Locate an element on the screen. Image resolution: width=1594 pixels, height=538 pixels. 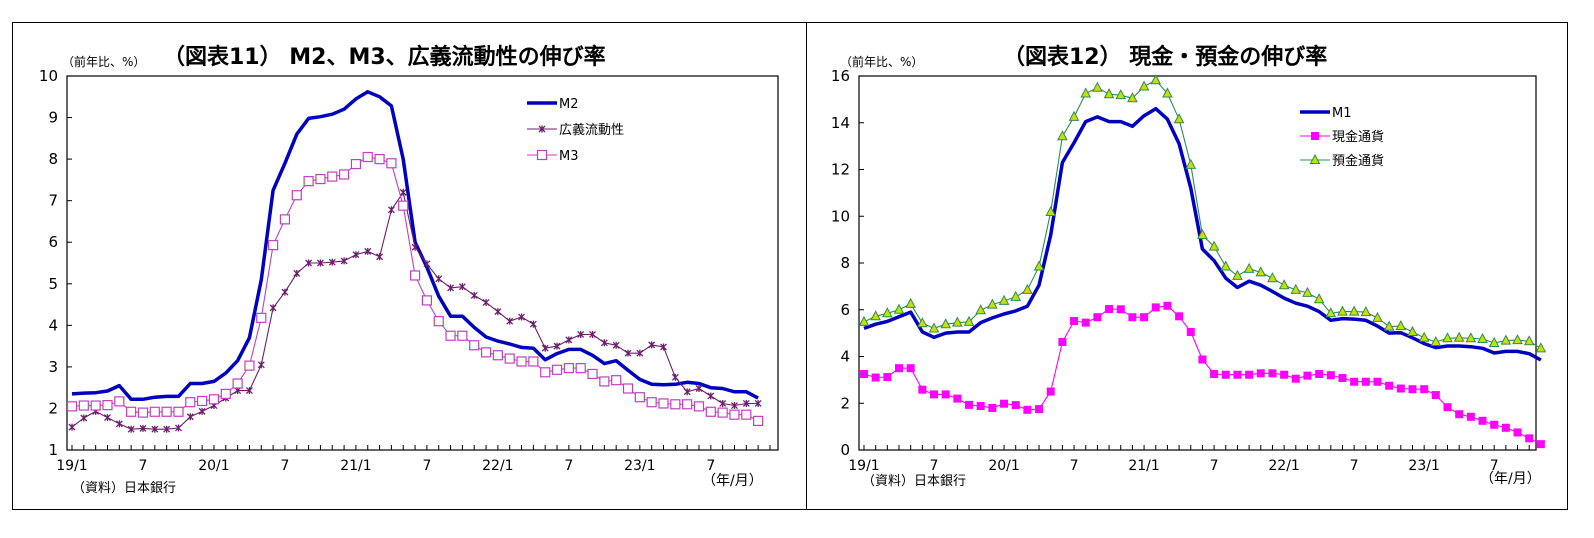
chart-11-y-unit: （前年比、%） is located at coordinates (103, 61).